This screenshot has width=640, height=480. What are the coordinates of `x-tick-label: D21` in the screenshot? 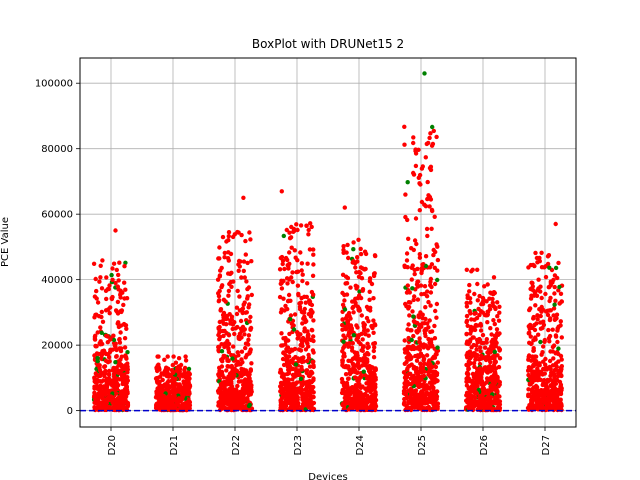 It's located at (174, 445).